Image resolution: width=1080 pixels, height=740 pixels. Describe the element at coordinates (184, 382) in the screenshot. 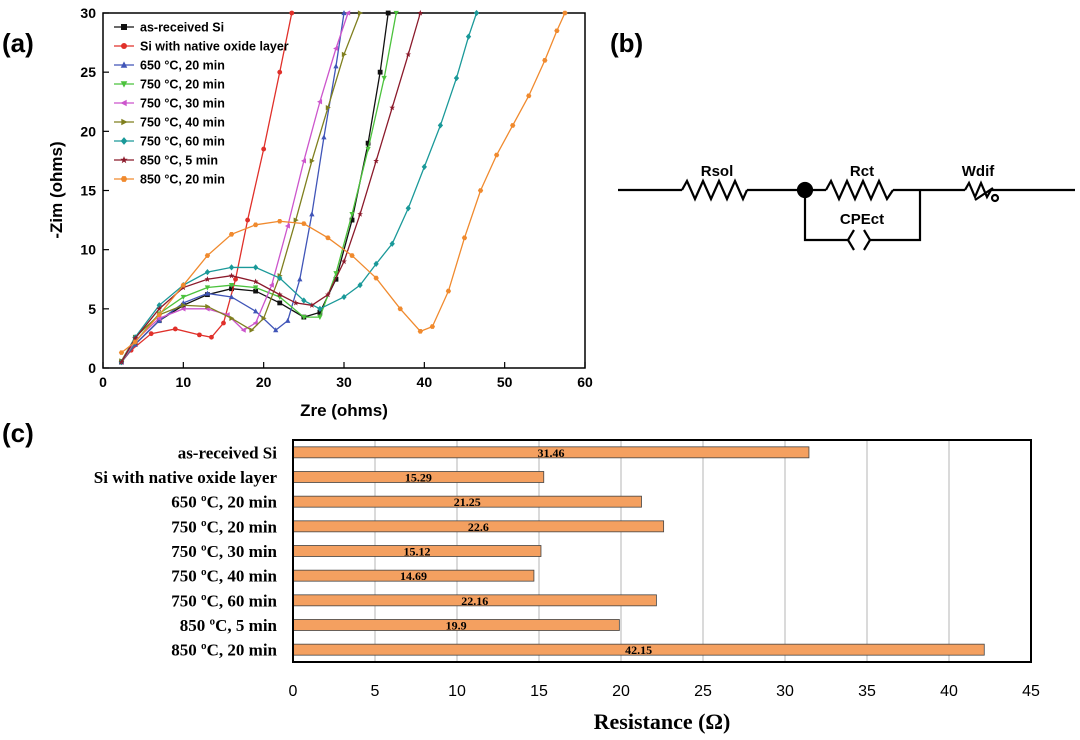

I see `nyquist-x-tick-label: 10` at that location.